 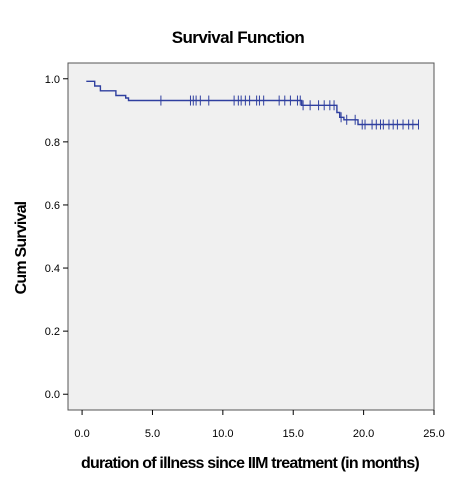 I want to click on y-axis-label: Cum Survival, so click(x=21, y=247).